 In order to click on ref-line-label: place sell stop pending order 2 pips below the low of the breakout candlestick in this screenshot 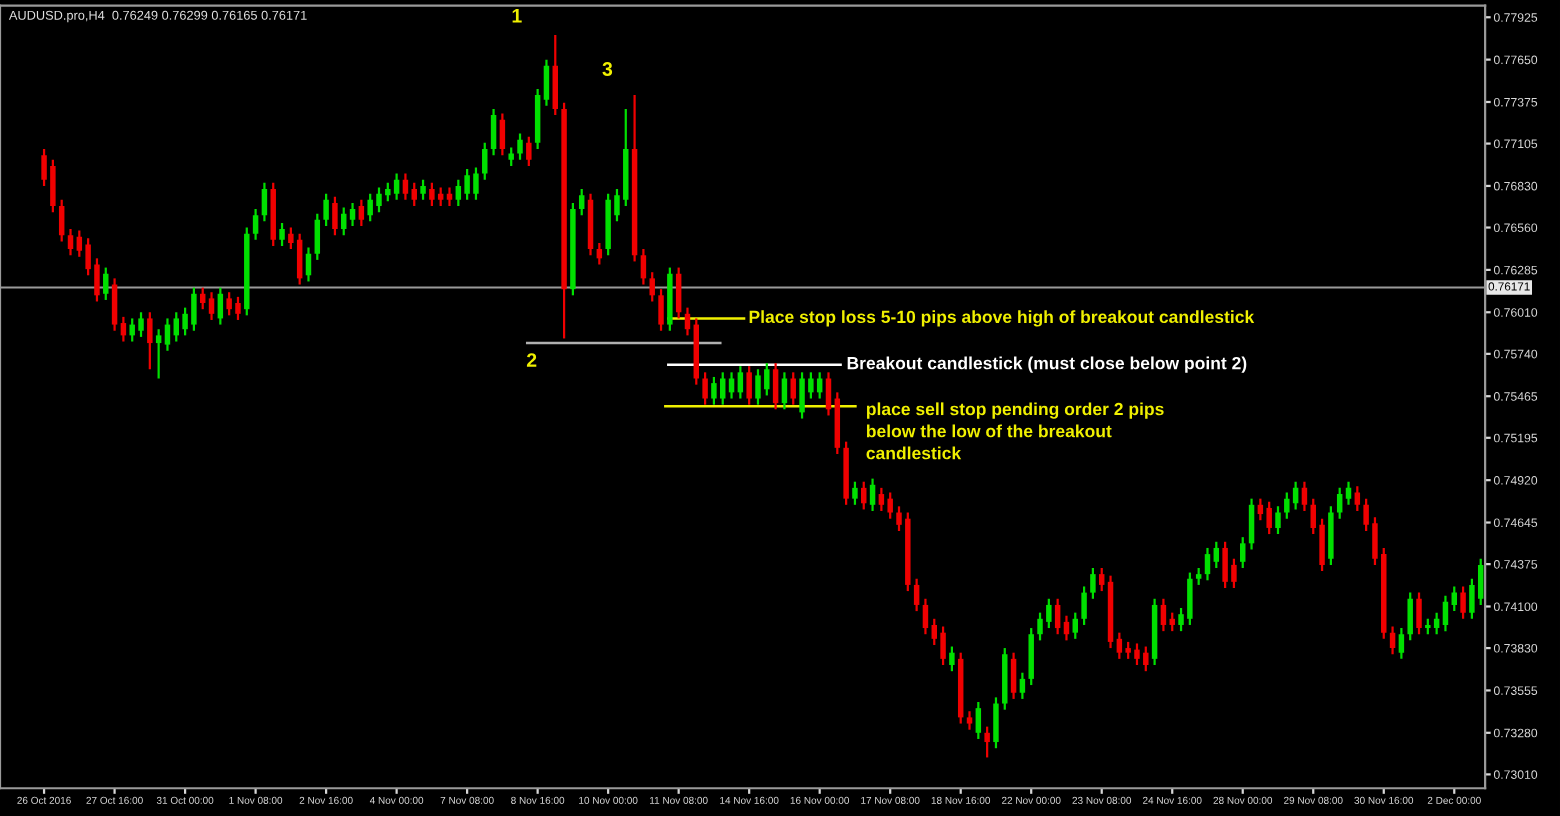, I will do `click(1015, 431)`.